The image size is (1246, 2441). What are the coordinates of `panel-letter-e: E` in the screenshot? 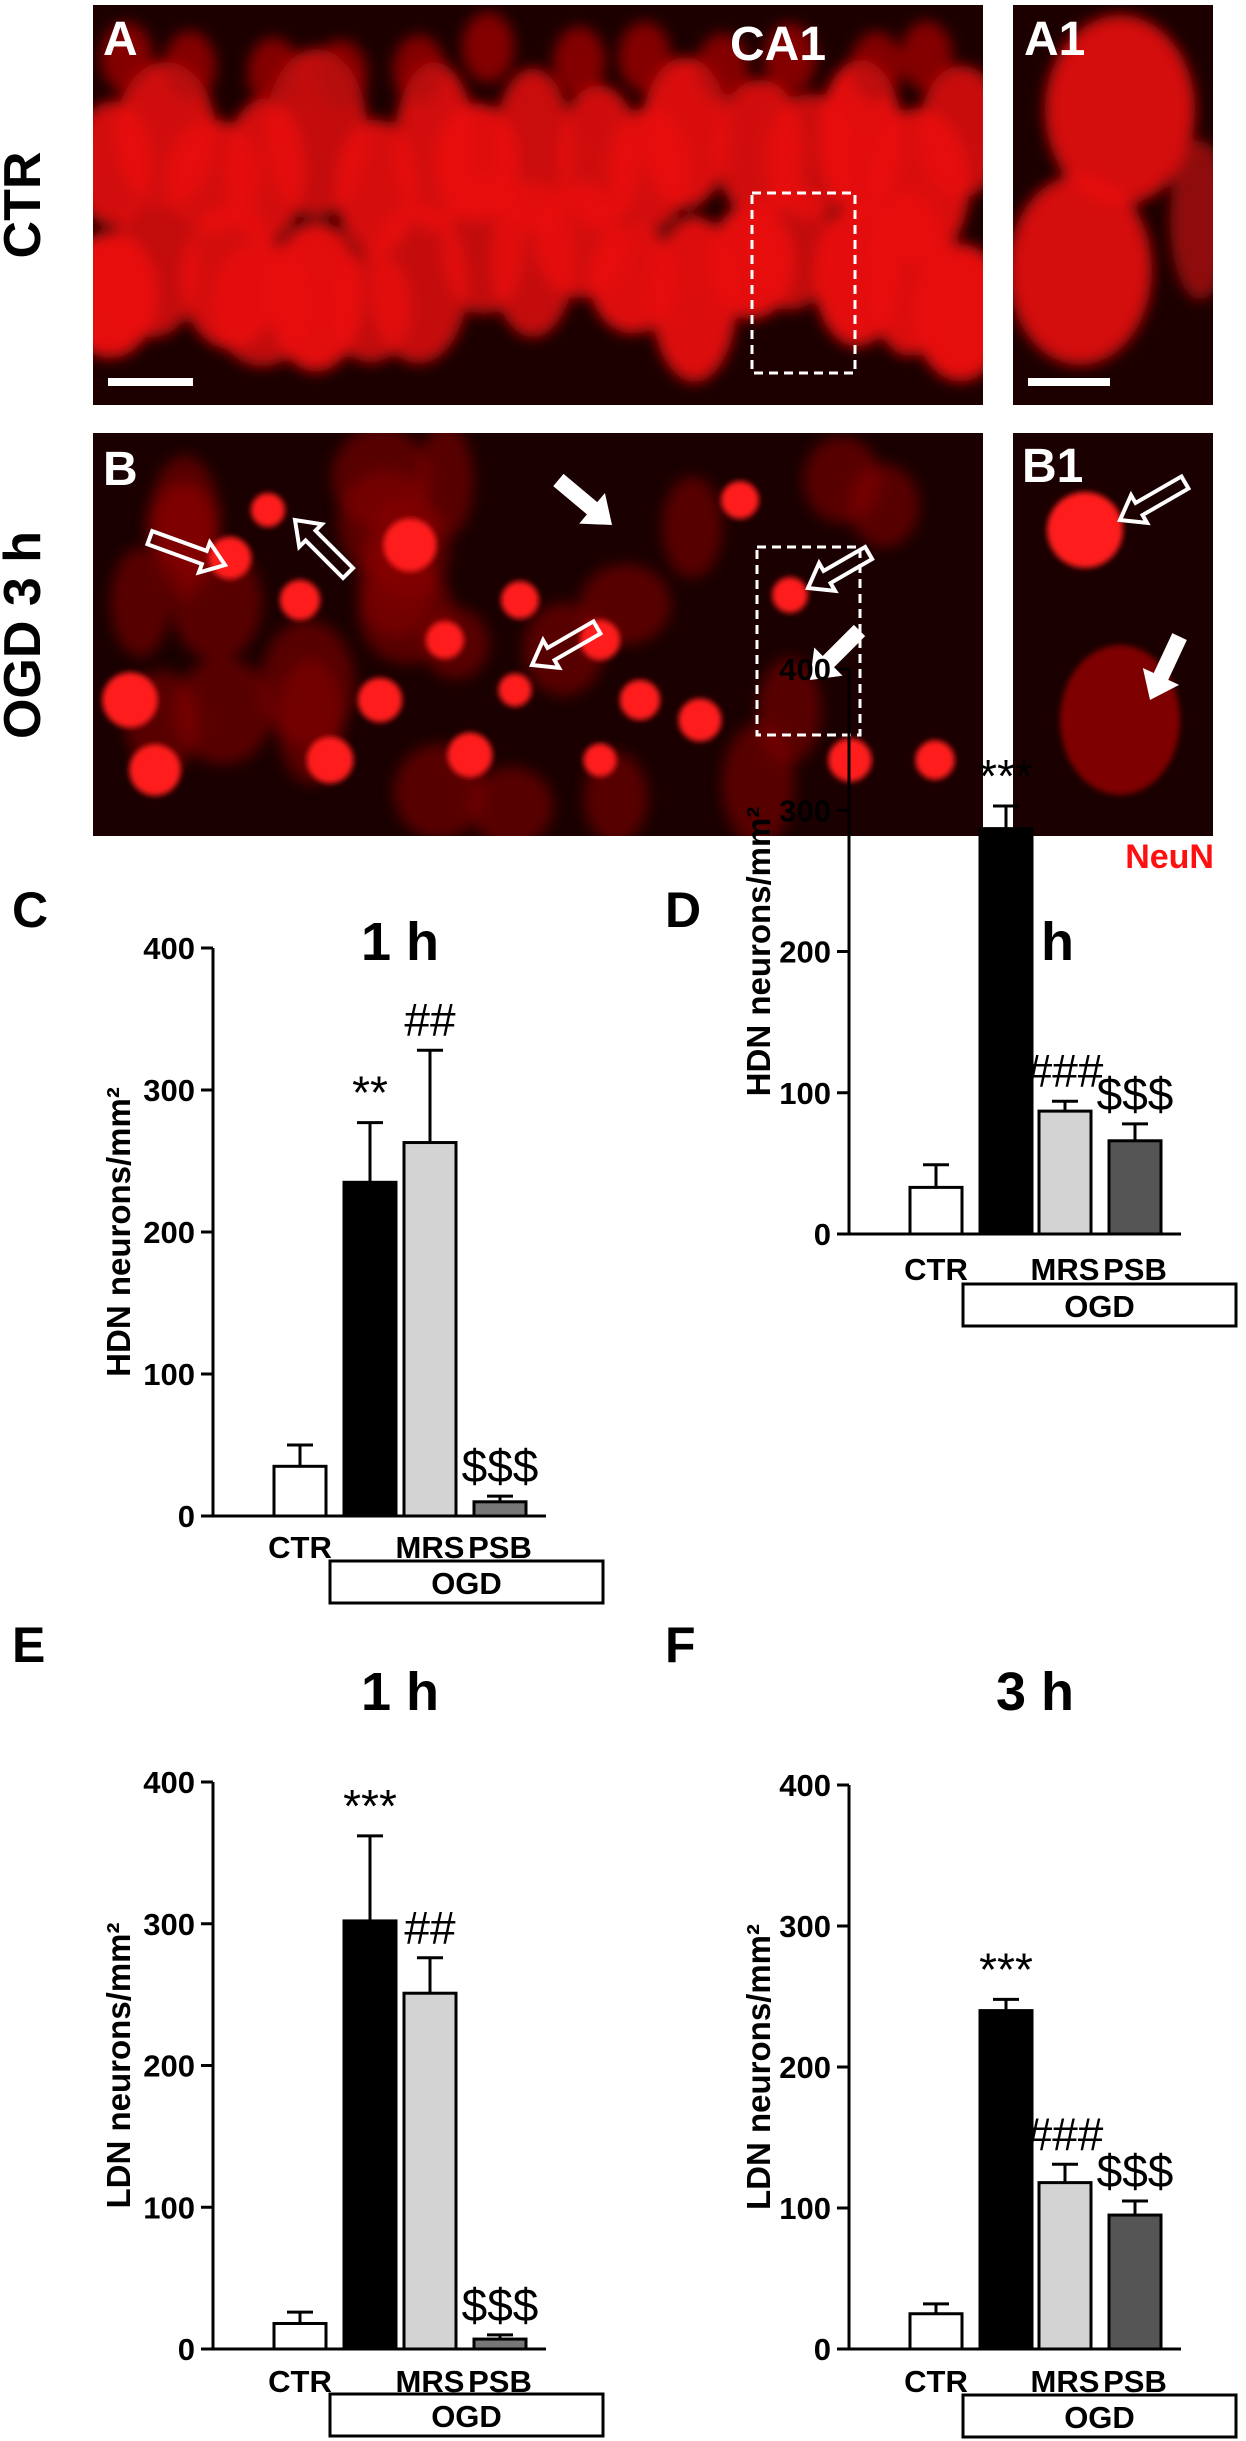 It's located at (28, 1645).